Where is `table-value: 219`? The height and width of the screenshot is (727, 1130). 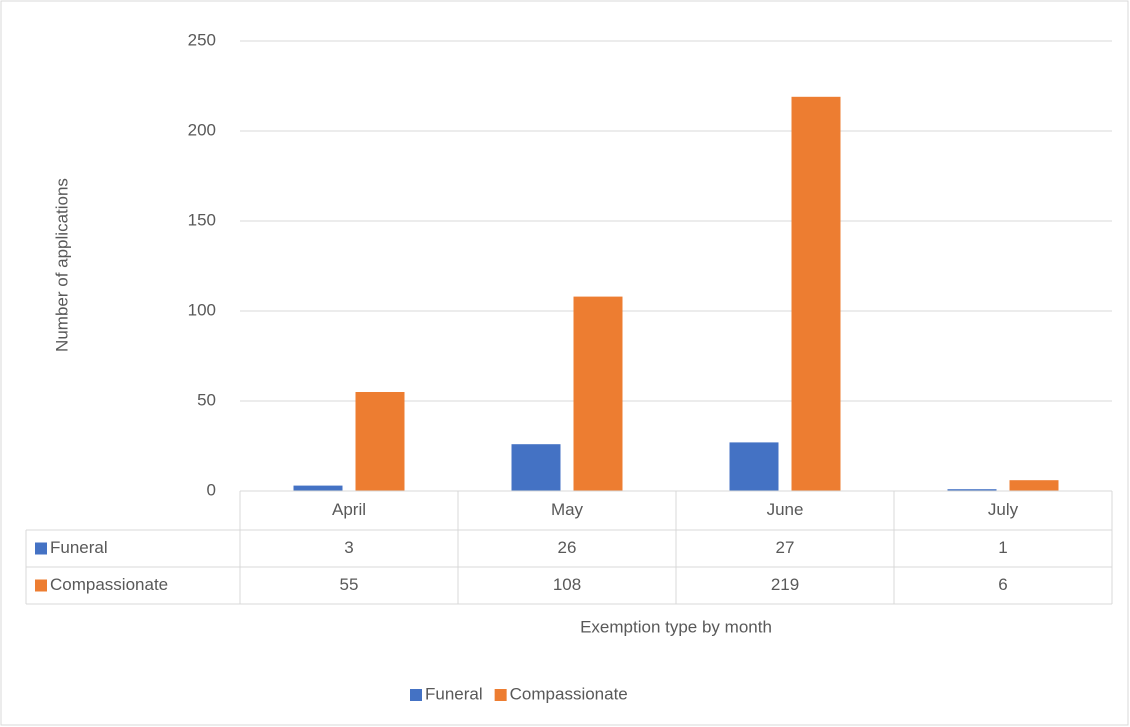 table-value: 219 is located at coordinates (785, 584).